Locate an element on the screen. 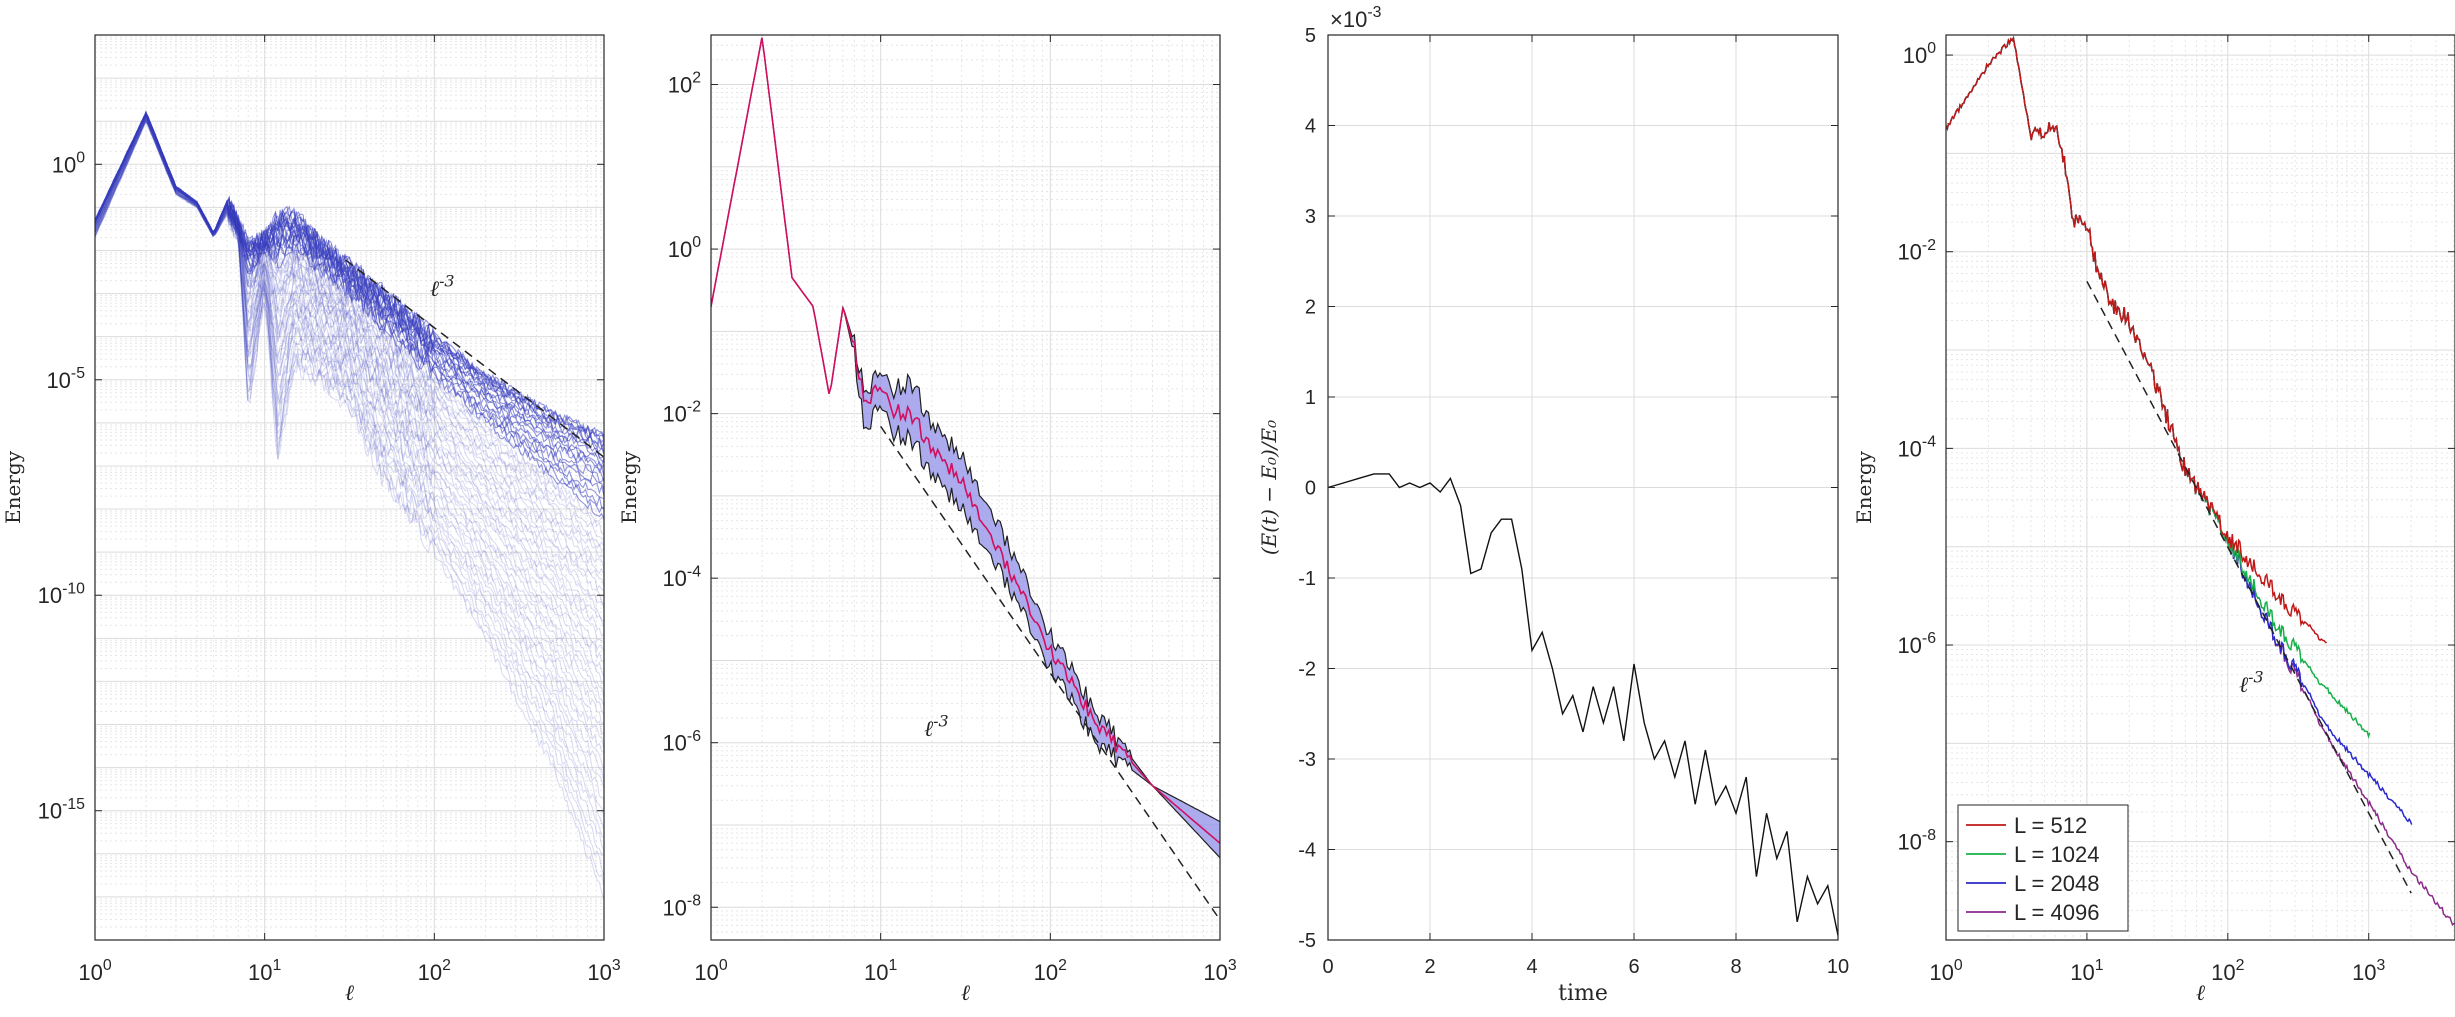 The height and width of the screenshot is (1017, 2455). y-tick-label: 10⁻⁸ is located at coordinates (681, 906).